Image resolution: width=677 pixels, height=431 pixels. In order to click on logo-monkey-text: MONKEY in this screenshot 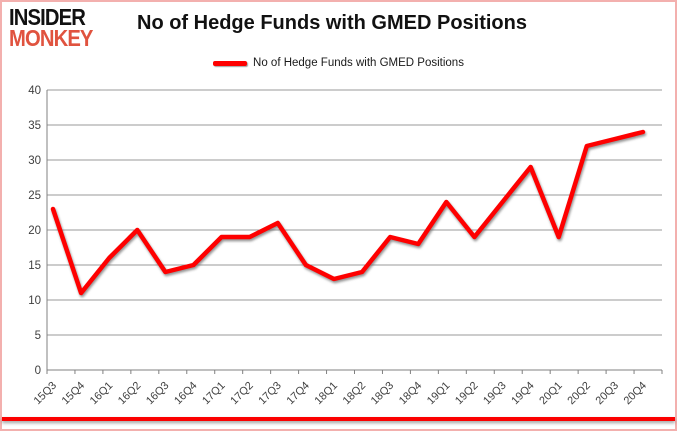, I will do `click(51, 38)`.